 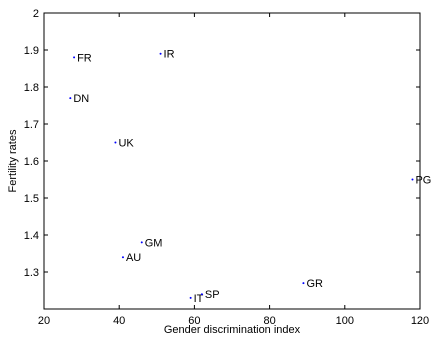 What do you see at coordinates (31, 88) in the screenshot?
I see `y-tick-label: 1.8` at bounding box center [31, 88].